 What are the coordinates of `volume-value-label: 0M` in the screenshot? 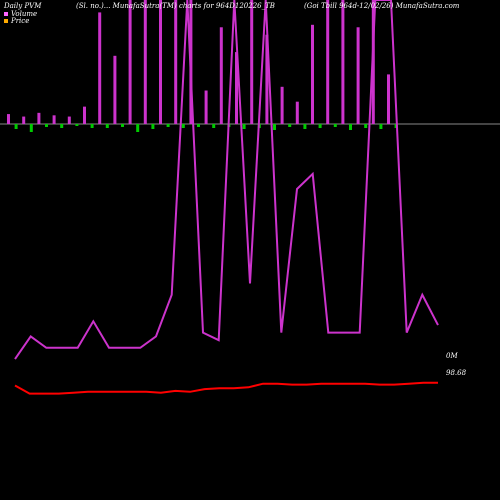 It's located at (452, 356).